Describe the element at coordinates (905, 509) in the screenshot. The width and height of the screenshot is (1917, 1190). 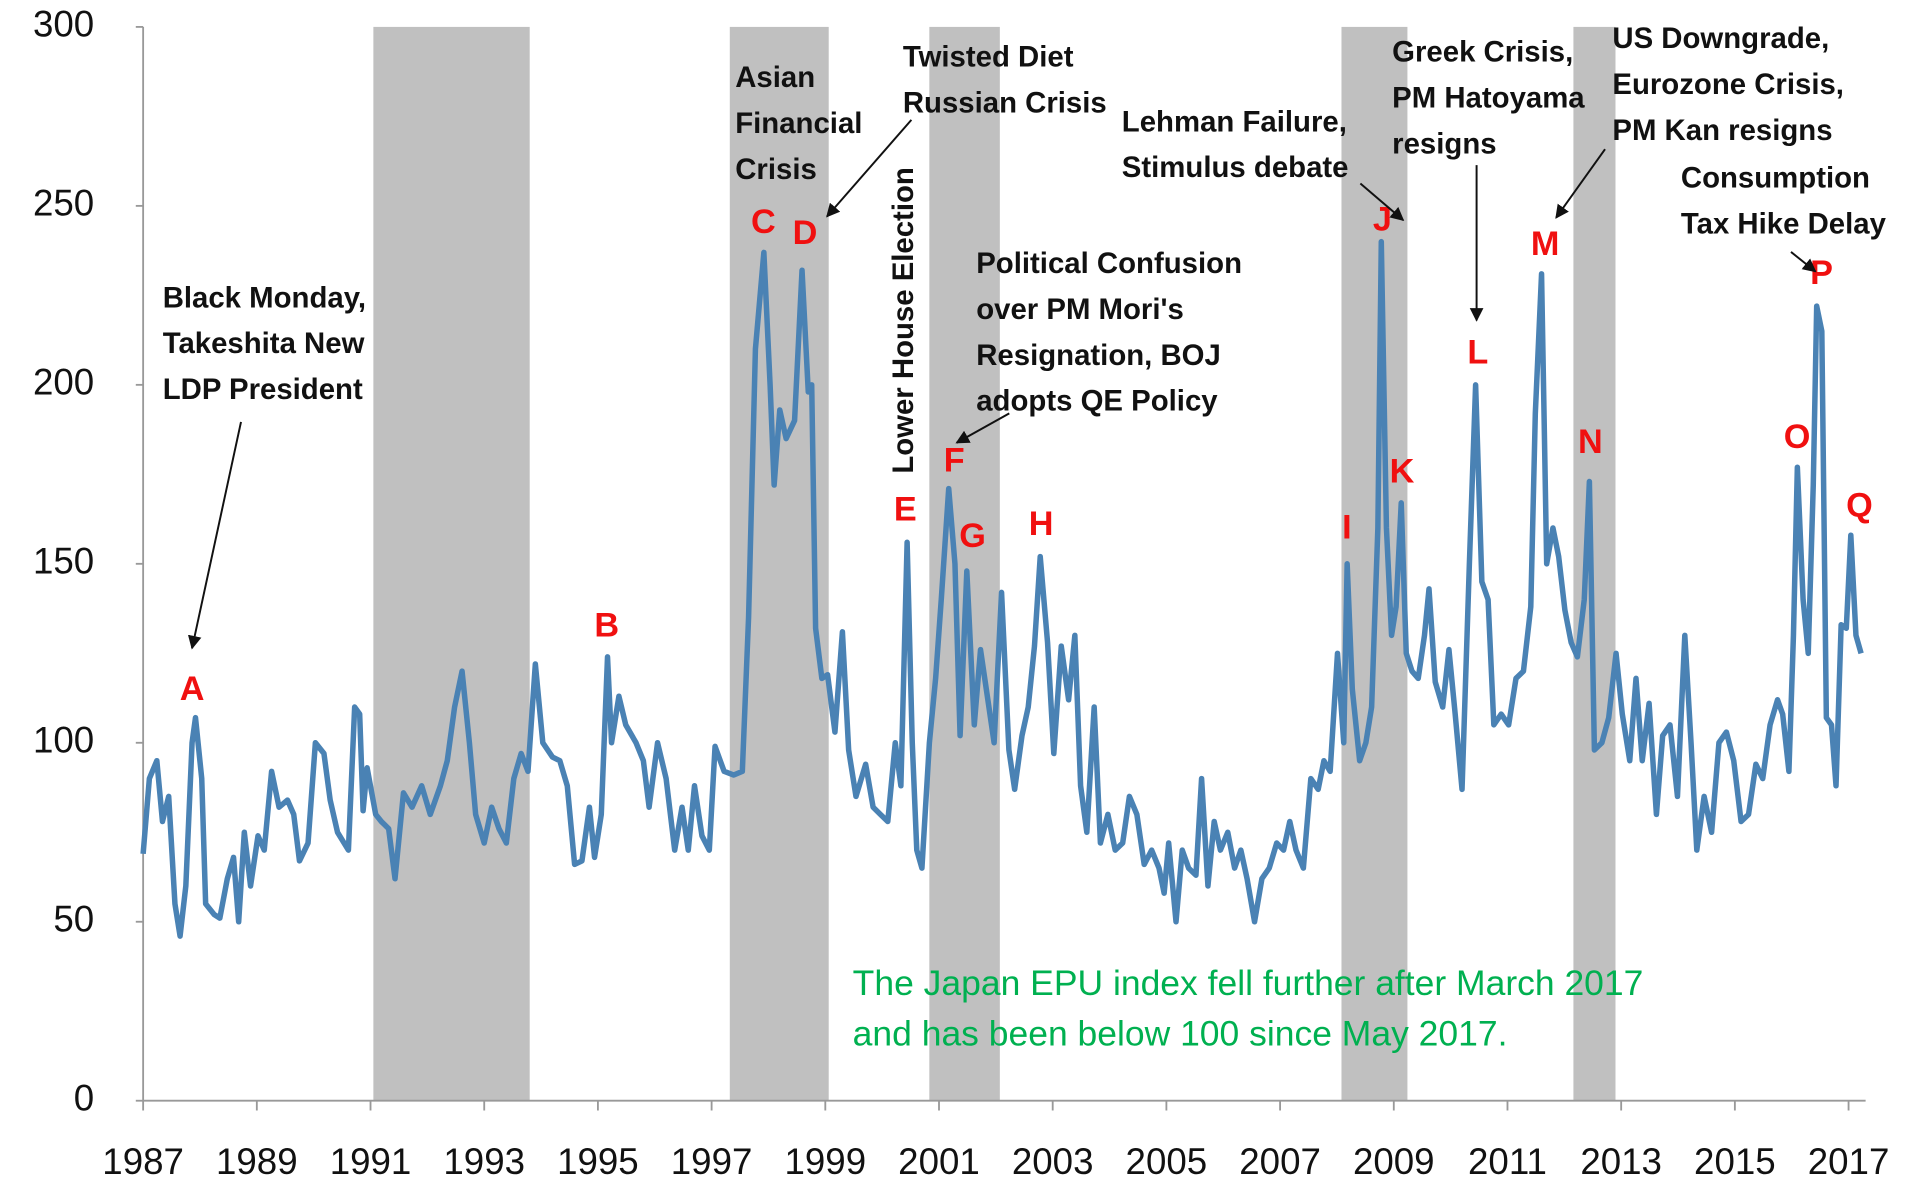
I see `annotation-letter: E` at that location.